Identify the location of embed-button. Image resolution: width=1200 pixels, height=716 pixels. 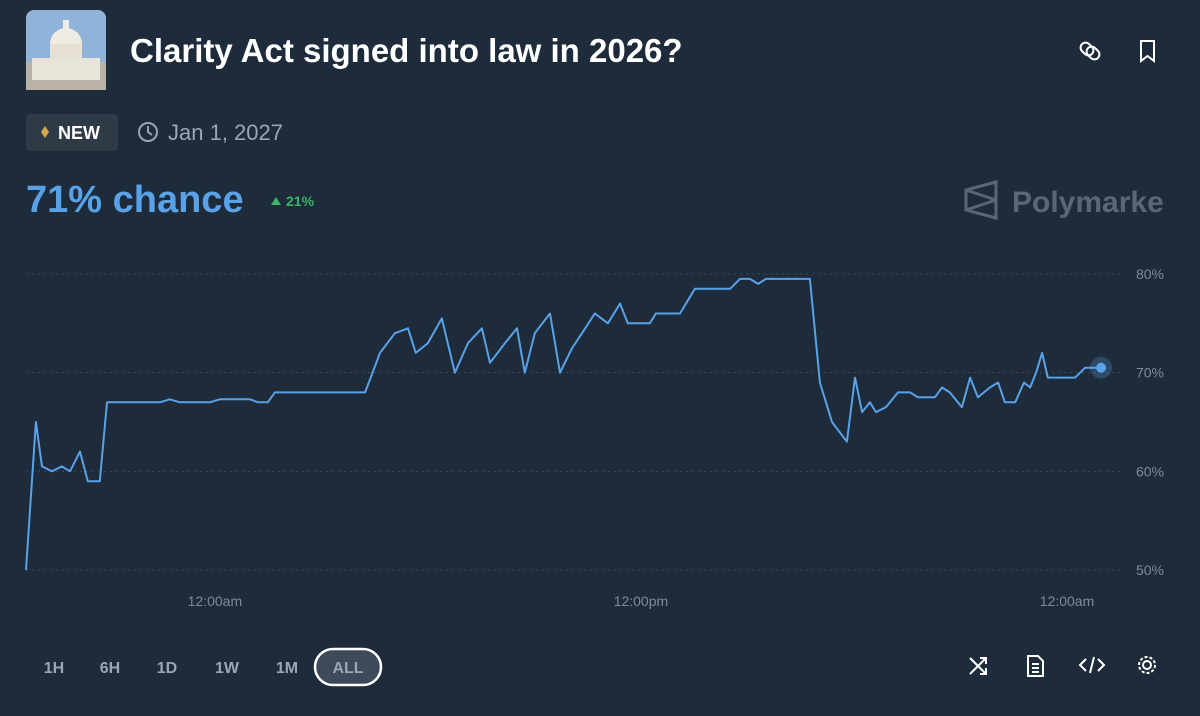
(1092, 665).